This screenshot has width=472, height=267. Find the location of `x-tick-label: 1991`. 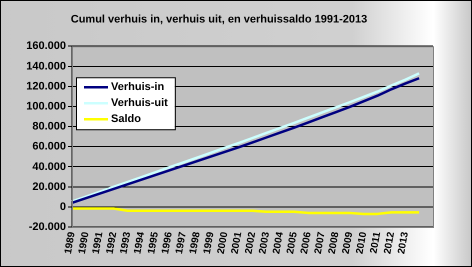

x-tick-label: 1991 is located at coordinates (98, 242).